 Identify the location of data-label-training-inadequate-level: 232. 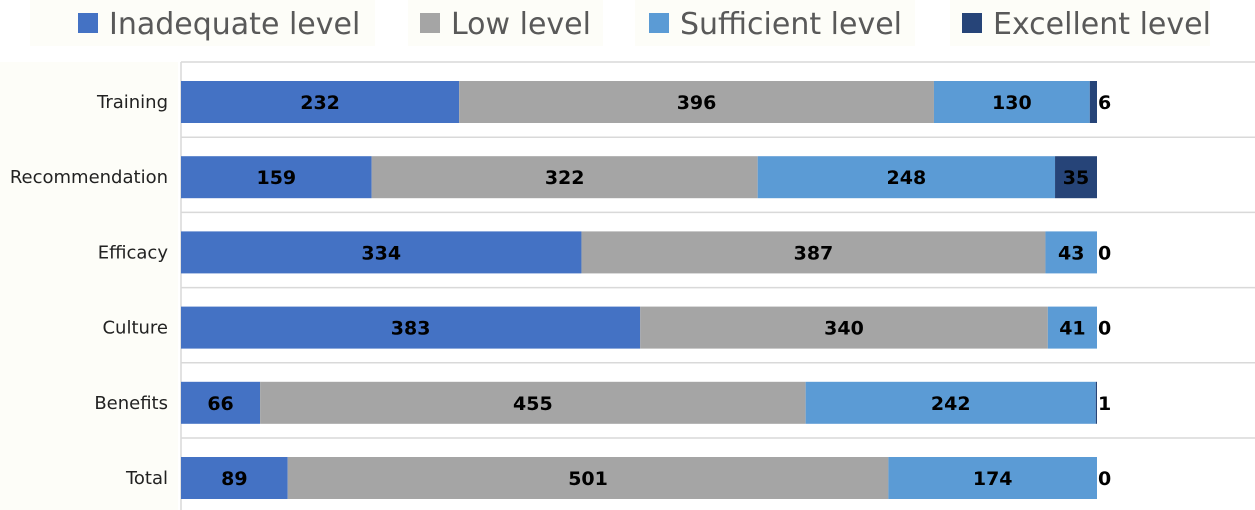
(320, 103).